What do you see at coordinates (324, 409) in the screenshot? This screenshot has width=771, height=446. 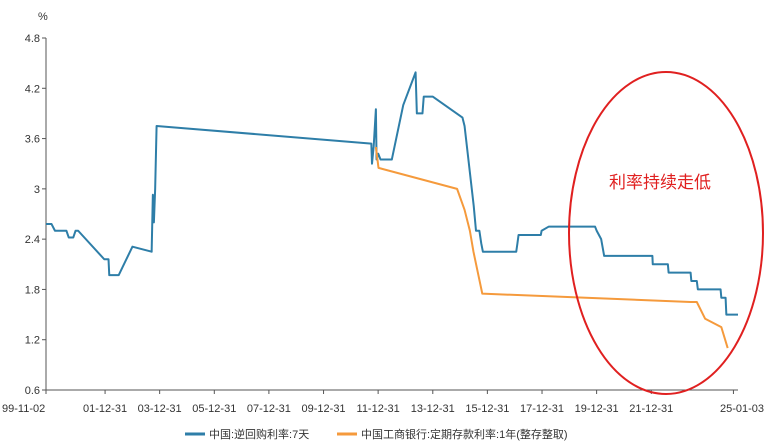 I see `x-tick-label: 09-12-31` at bounding box center [324, 409].